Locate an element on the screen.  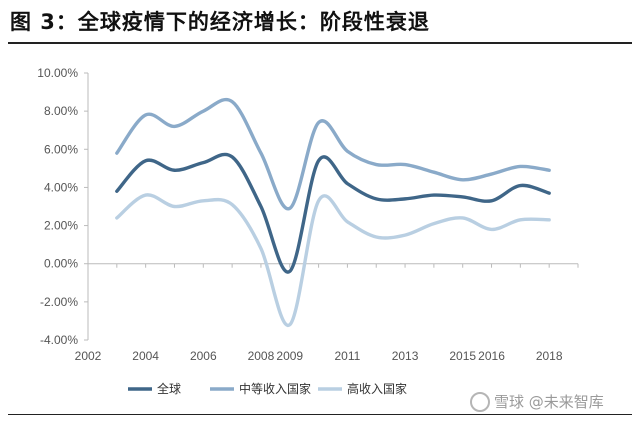
x-tick-label: 2015 is located at coordinates (462, 356).